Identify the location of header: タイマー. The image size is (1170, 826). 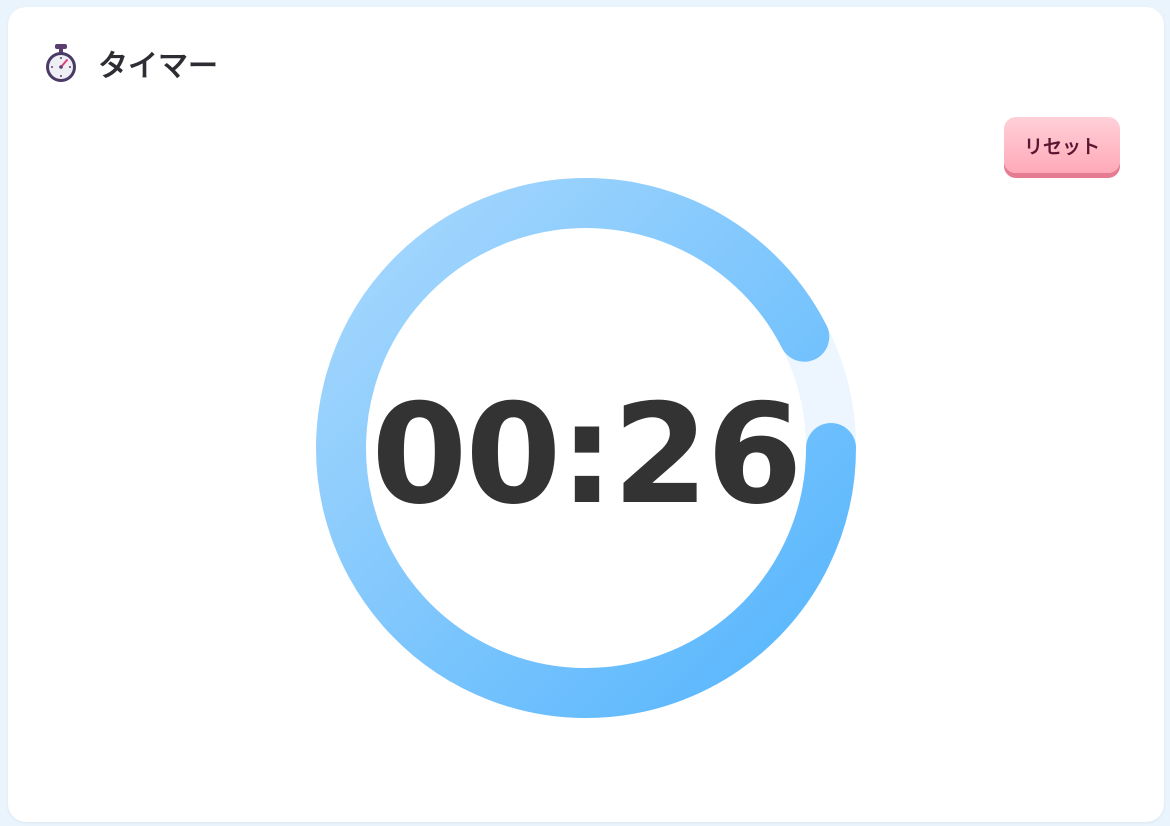
(131, 63).